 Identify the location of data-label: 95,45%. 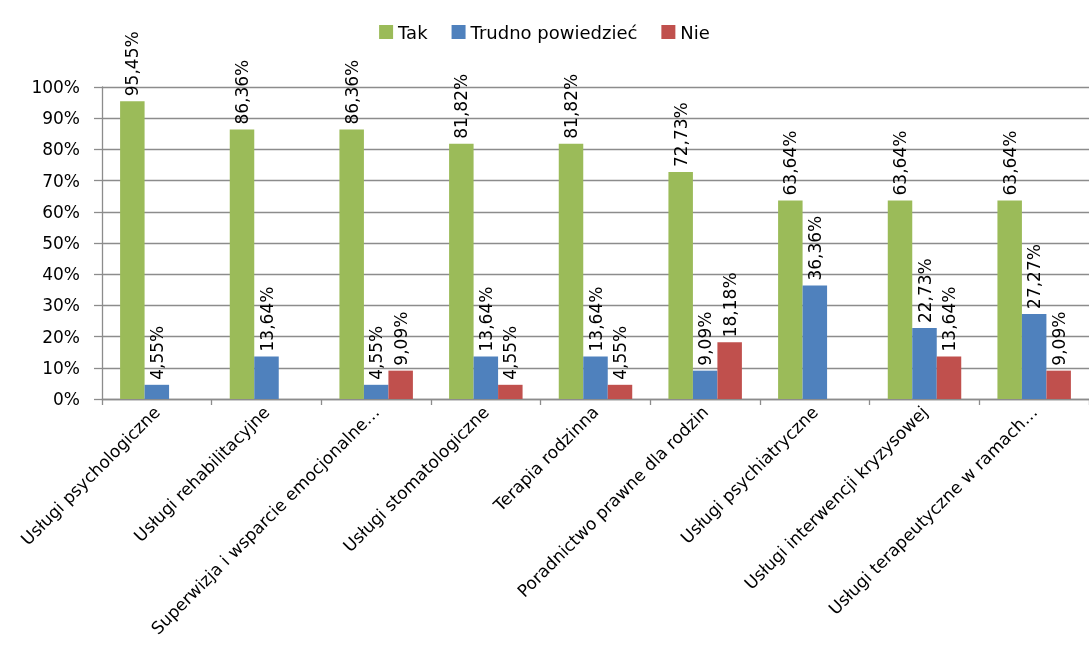
(132, 64).